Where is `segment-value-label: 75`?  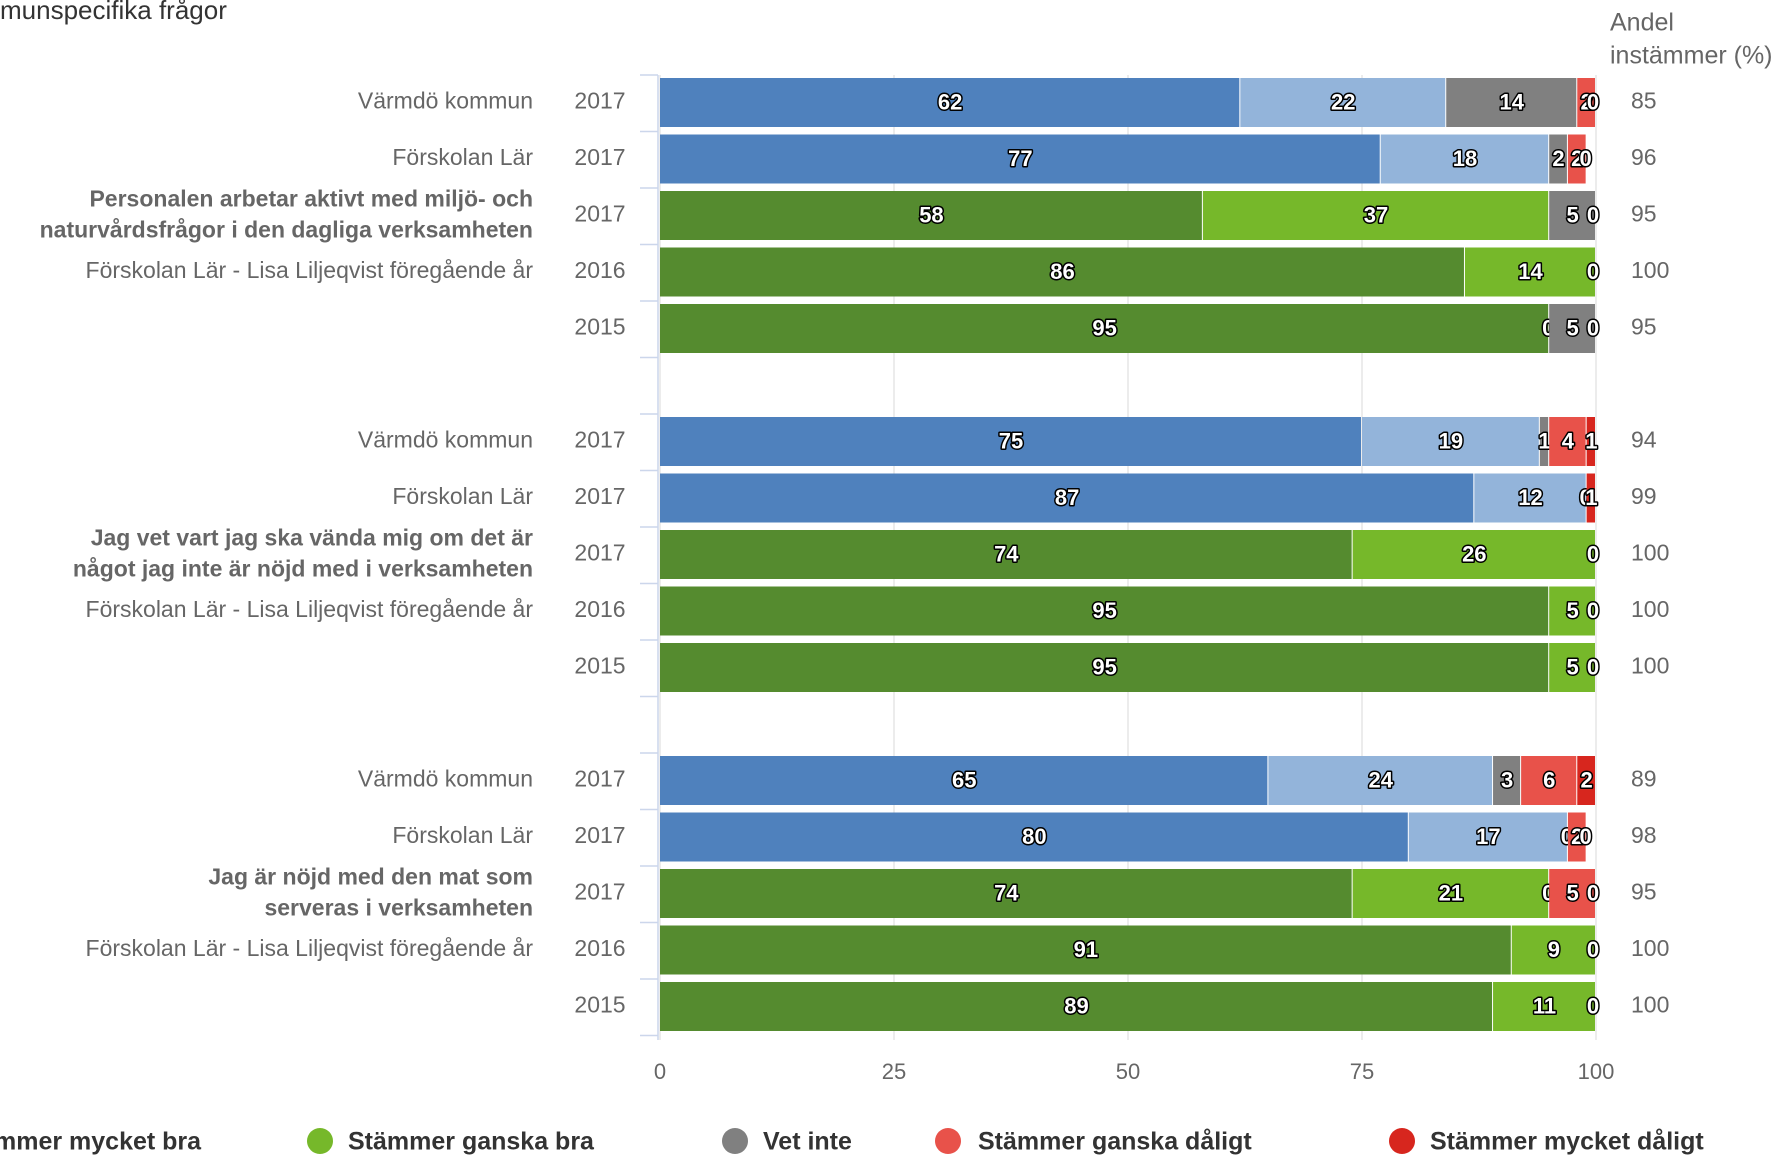
segment-value-label: 75 is located at coordinates (1011, 440).